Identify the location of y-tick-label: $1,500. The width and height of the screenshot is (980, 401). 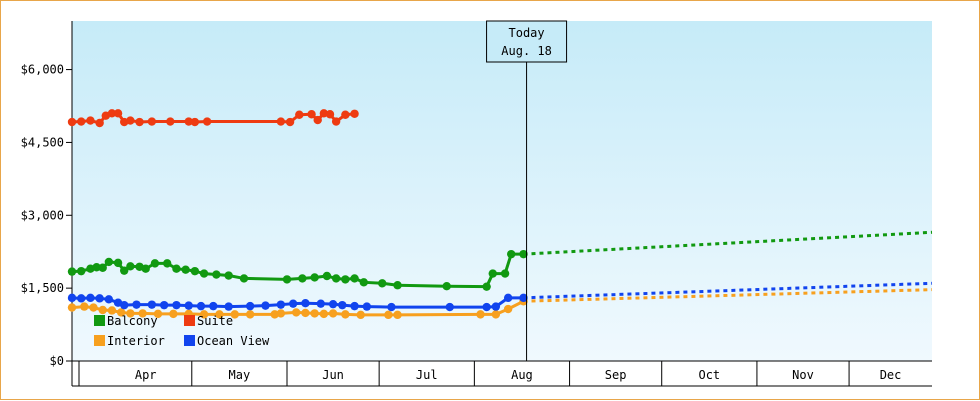
(42, 288).